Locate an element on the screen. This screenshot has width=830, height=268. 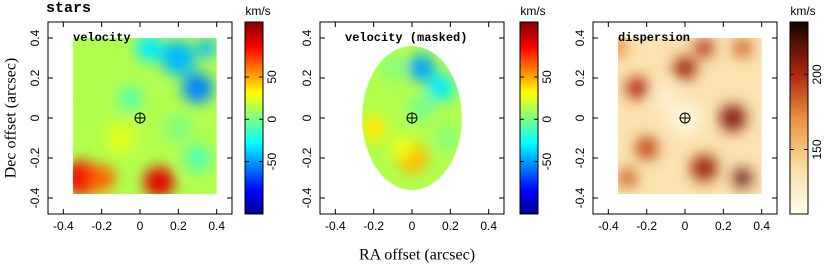
panel-label: velocity (masked) is located at coordinates (406, 38).